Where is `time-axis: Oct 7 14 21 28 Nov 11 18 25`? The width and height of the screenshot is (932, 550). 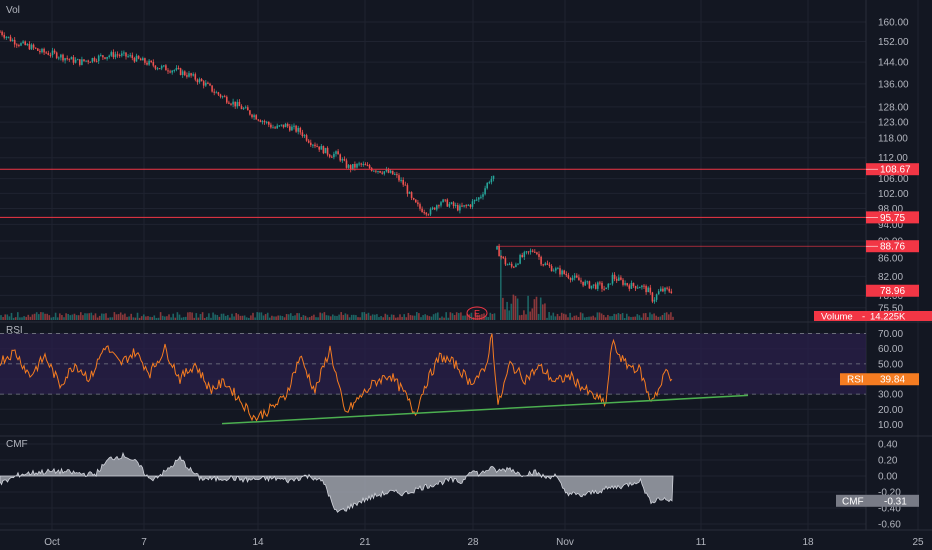
time-axis: Oct 7 14 21 28 Nov 11 18 25 is located at coordinates (484, 542).